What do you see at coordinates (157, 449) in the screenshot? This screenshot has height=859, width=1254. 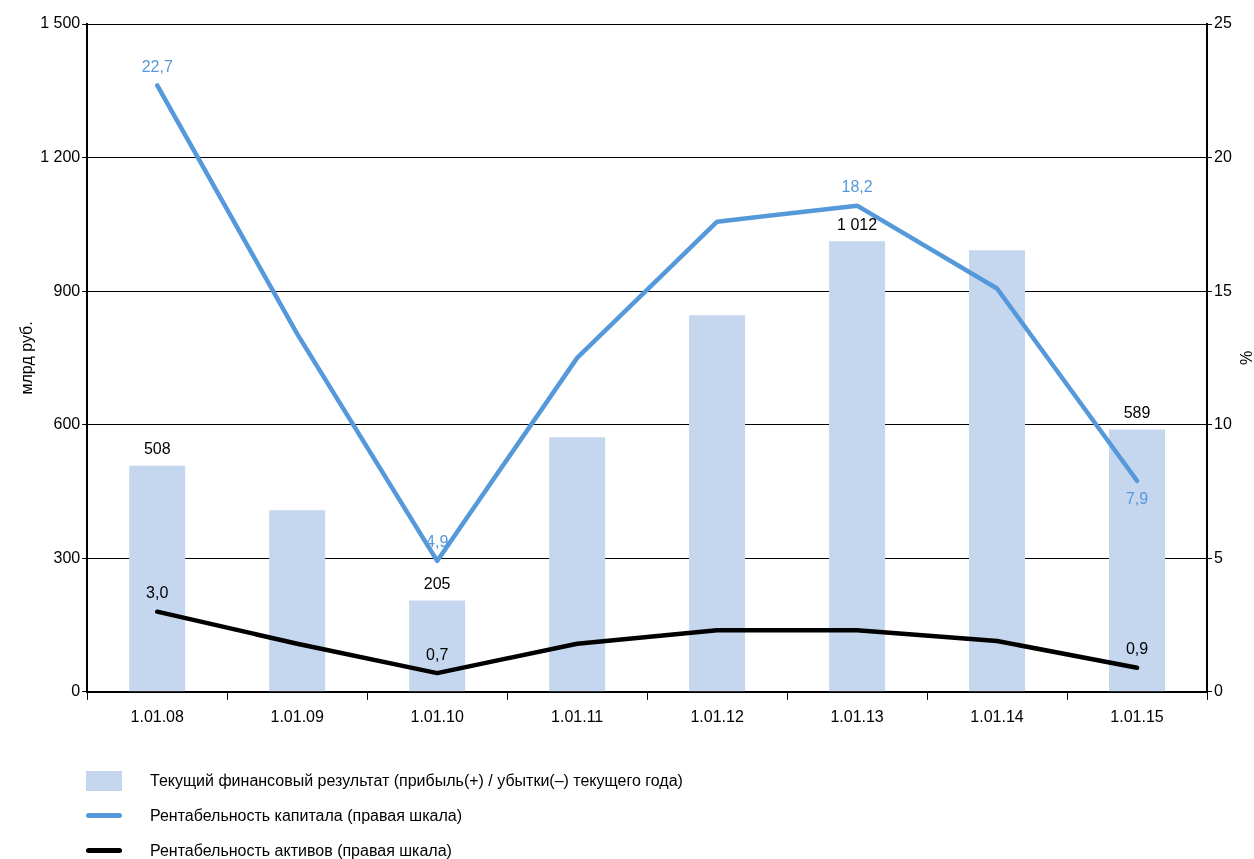 I see `data-label: 508` at bounding box center [157, 449].